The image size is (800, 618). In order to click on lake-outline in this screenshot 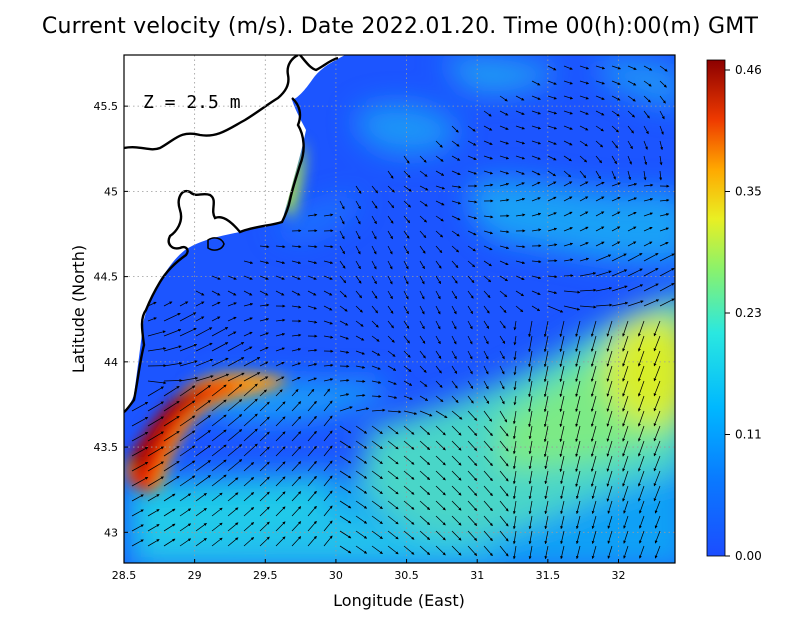, I will do `click(216, 244)`.